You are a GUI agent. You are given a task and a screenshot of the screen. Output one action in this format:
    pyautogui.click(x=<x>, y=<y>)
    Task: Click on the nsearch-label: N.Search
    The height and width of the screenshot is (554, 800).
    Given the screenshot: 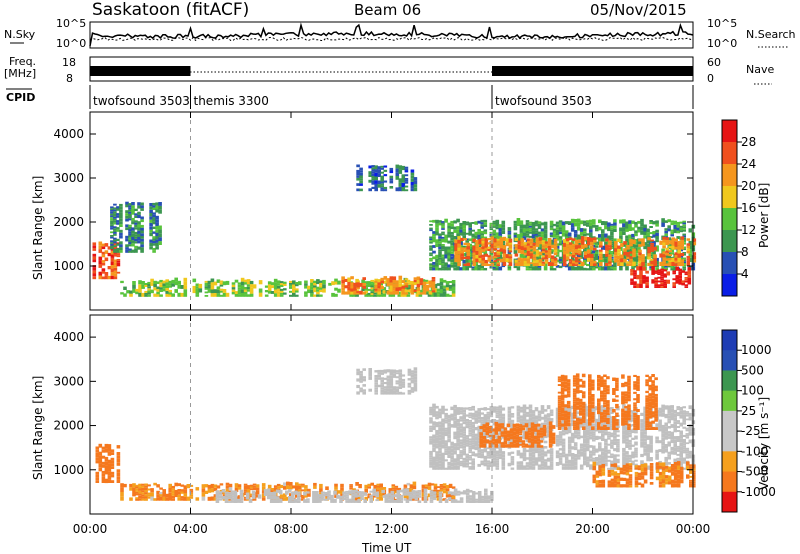 What is the action you would take?
    pyautogui.click(x=771, y=34)
    